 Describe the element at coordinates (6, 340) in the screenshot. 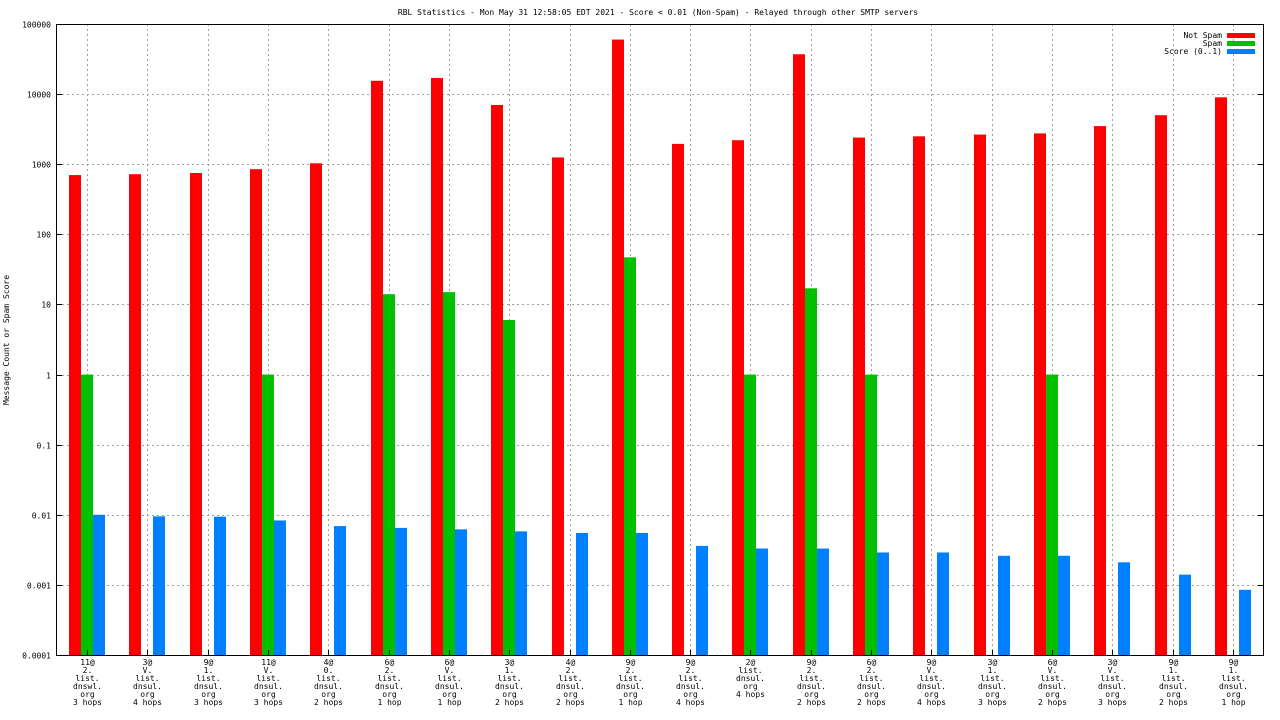

I see `y-axis-label: Message Count or Spam Score` at that location.